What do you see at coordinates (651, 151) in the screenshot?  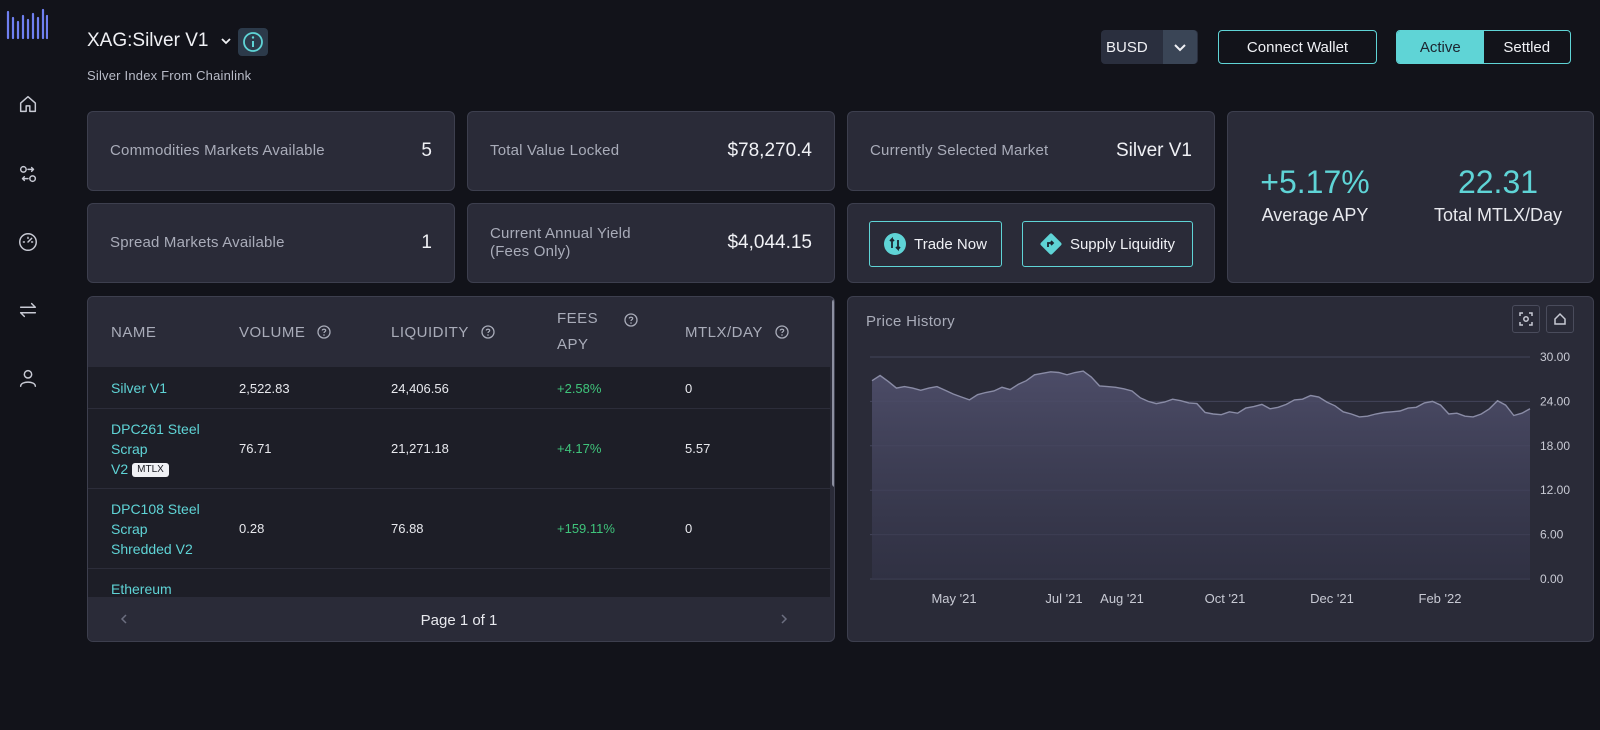 I see `total-value-locked-card: Total Value Locked $78,270.4` at bounding box center [651, 151].